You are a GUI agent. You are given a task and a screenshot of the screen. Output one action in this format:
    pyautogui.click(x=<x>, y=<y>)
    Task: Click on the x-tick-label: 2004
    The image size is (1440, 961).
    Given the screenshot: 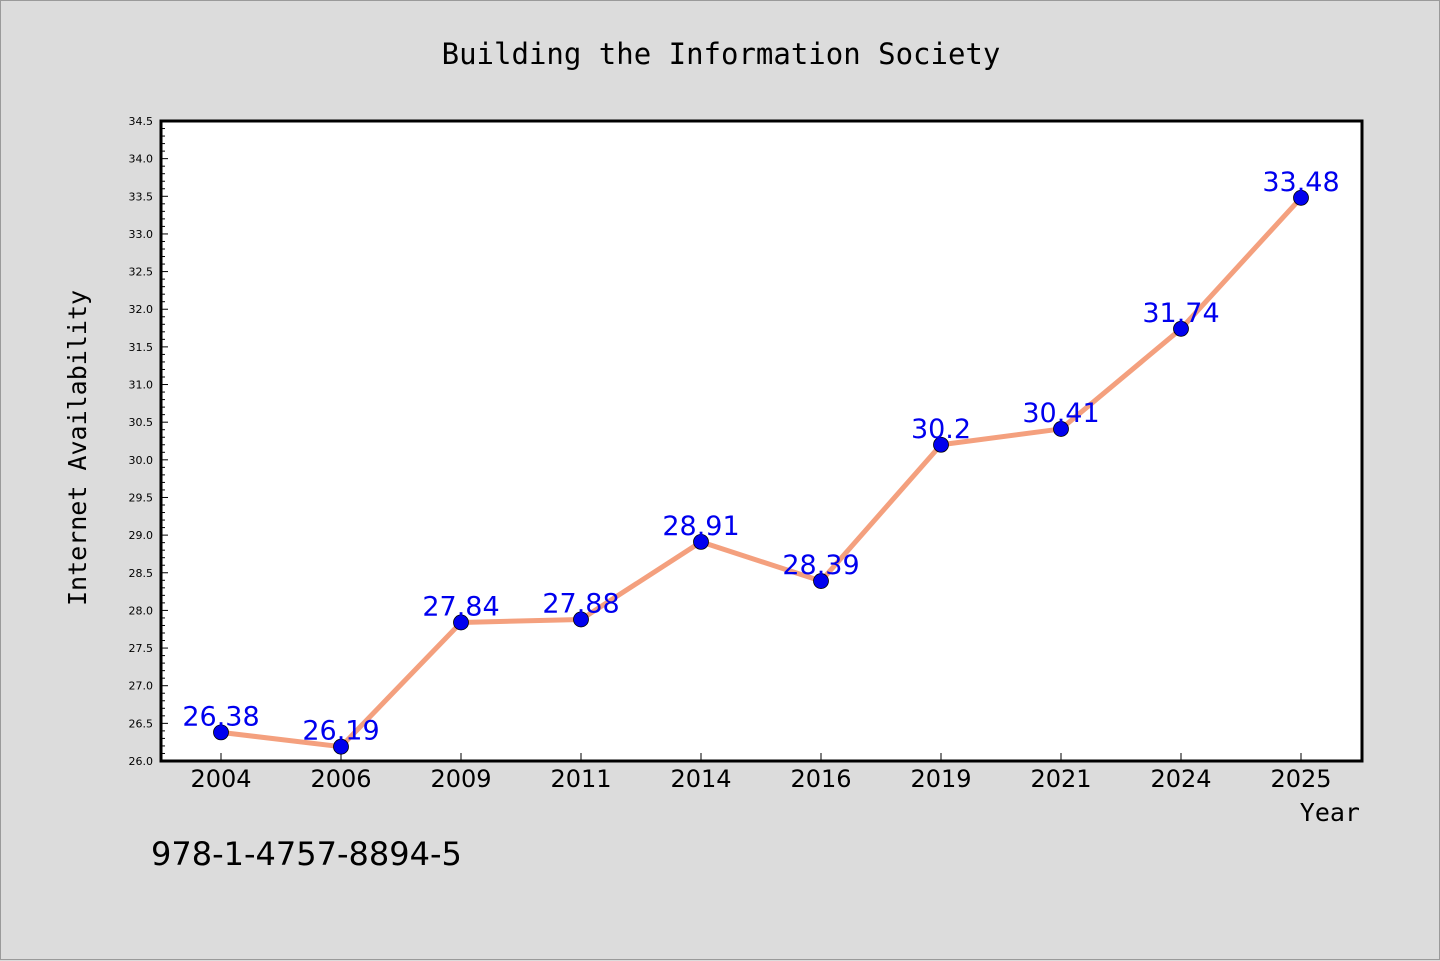 What is the action you would take?
    pyautogui.click(x=220, y=779)
    